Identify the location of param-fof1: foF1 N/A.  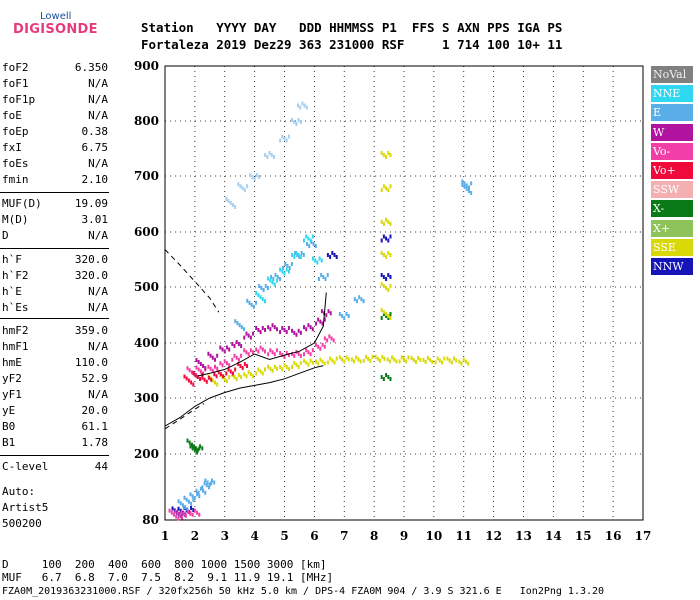
(55, 84).